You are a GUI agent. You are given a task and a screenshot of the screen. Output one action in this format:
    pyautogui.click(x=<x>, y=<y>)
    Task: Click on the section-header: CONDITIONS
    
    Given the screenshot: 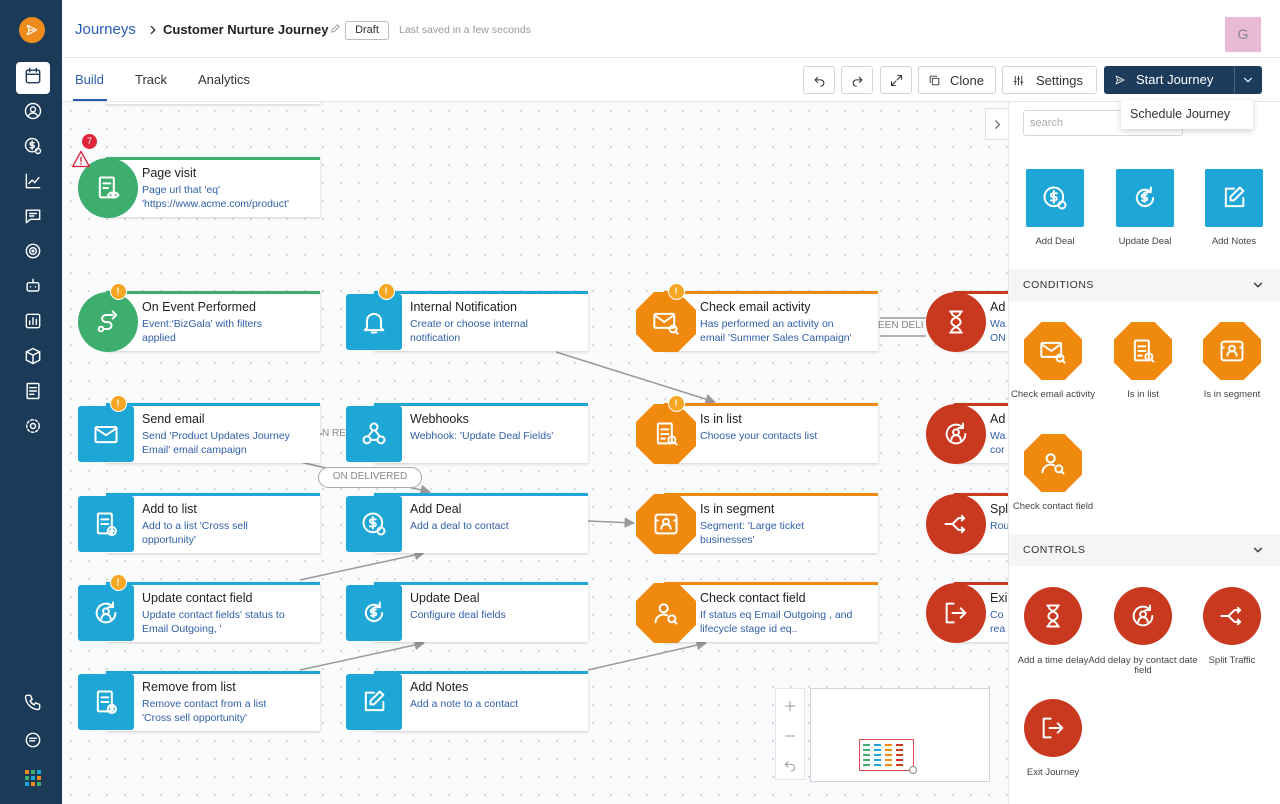 What is the action you would take?
    pyautogui.click(x=1144, y=285)
    